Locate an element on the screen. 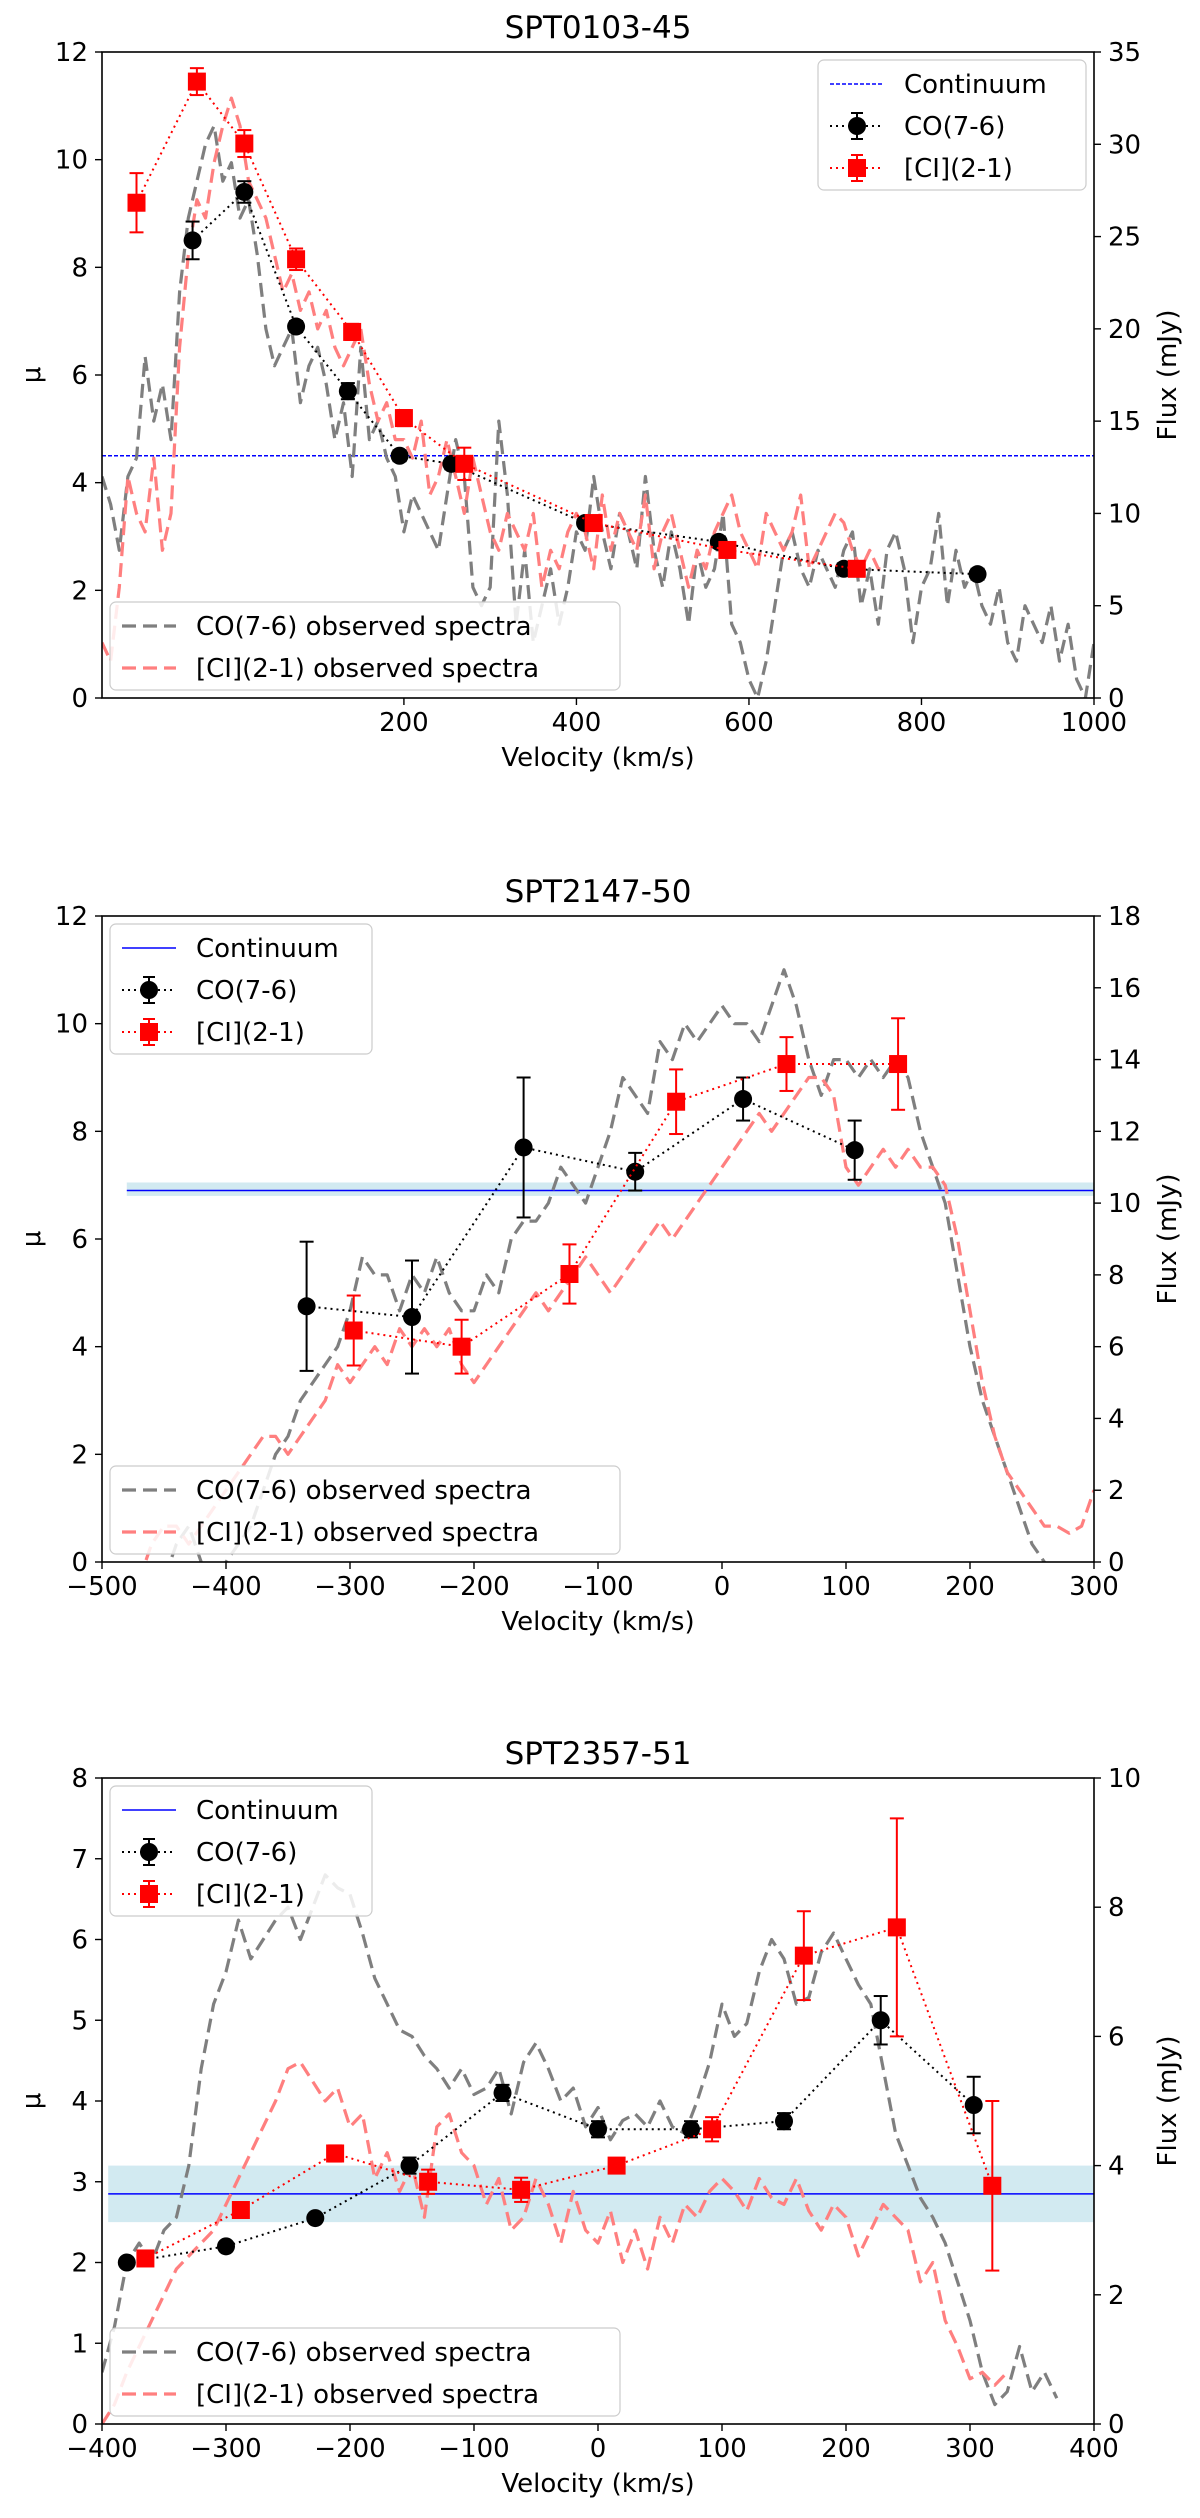 The height and width of the screenshot is (2518, 1200). x-tick-label: −100 is located at coordinates (597, 1587).